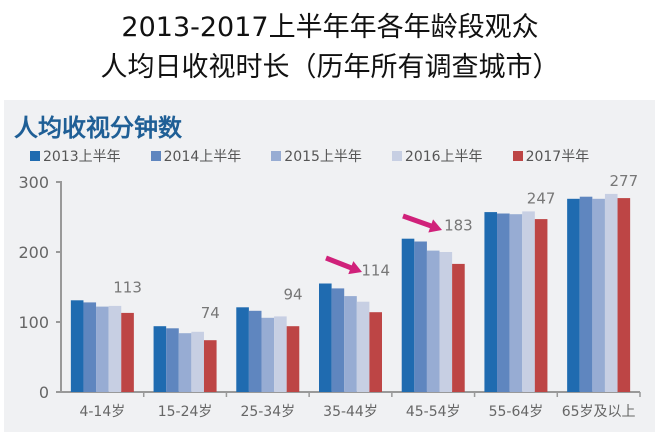  I want to click on legend-label: 2014上半年, so click(202, 157).